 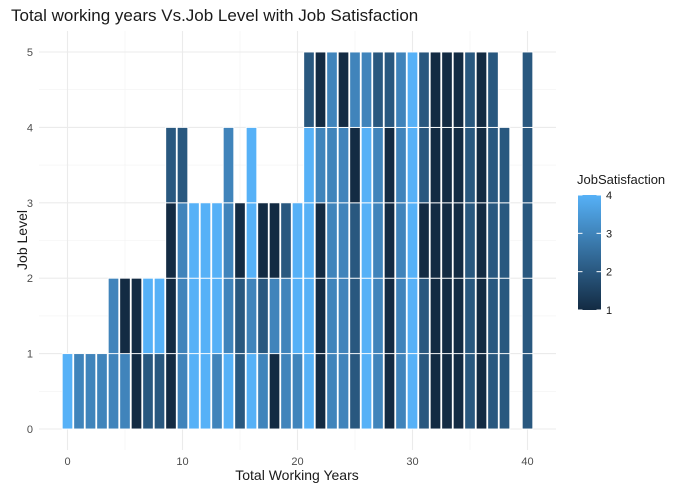 What do you see at coordinates (182, 462) in the screenshot?
I see `x-tick-label: 10` at bounding box center [182, 462].